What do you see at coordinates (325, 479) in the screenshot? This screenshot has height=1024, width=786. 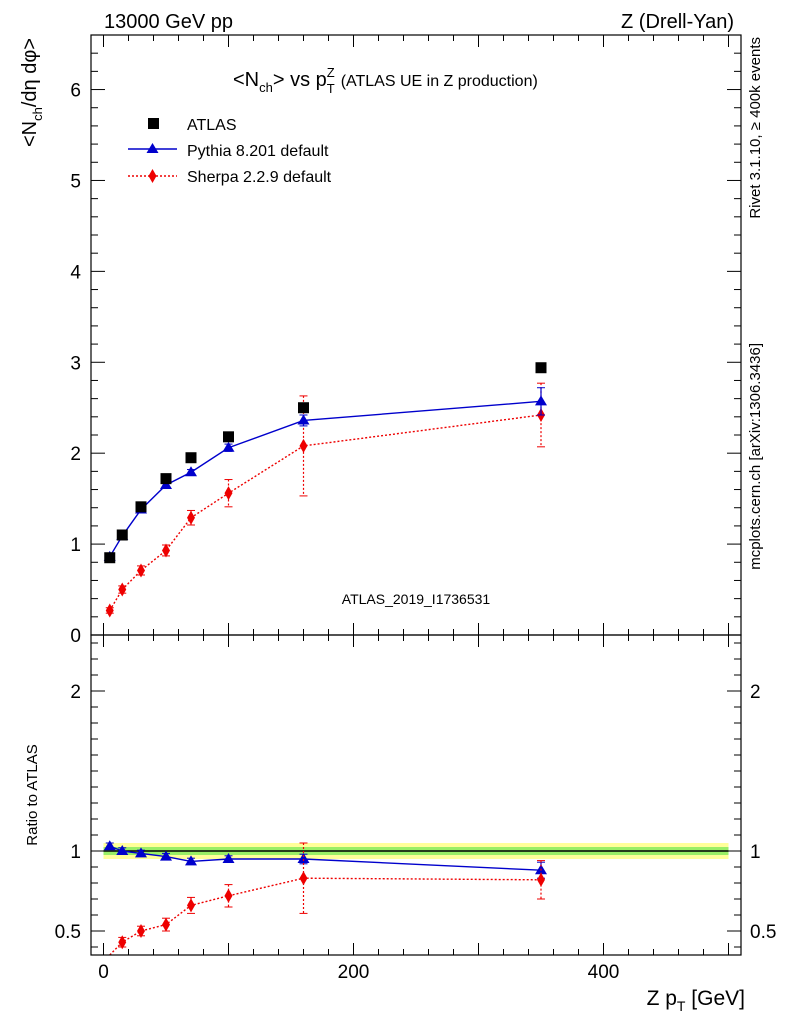 I see `main-pythia-line` at bounding box center [325, 479].